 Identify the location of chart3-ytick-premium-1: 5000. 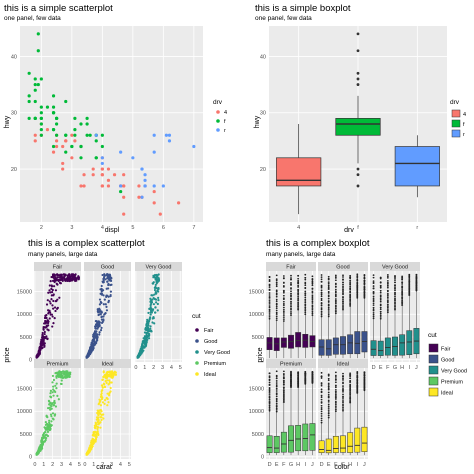
(26, 435).